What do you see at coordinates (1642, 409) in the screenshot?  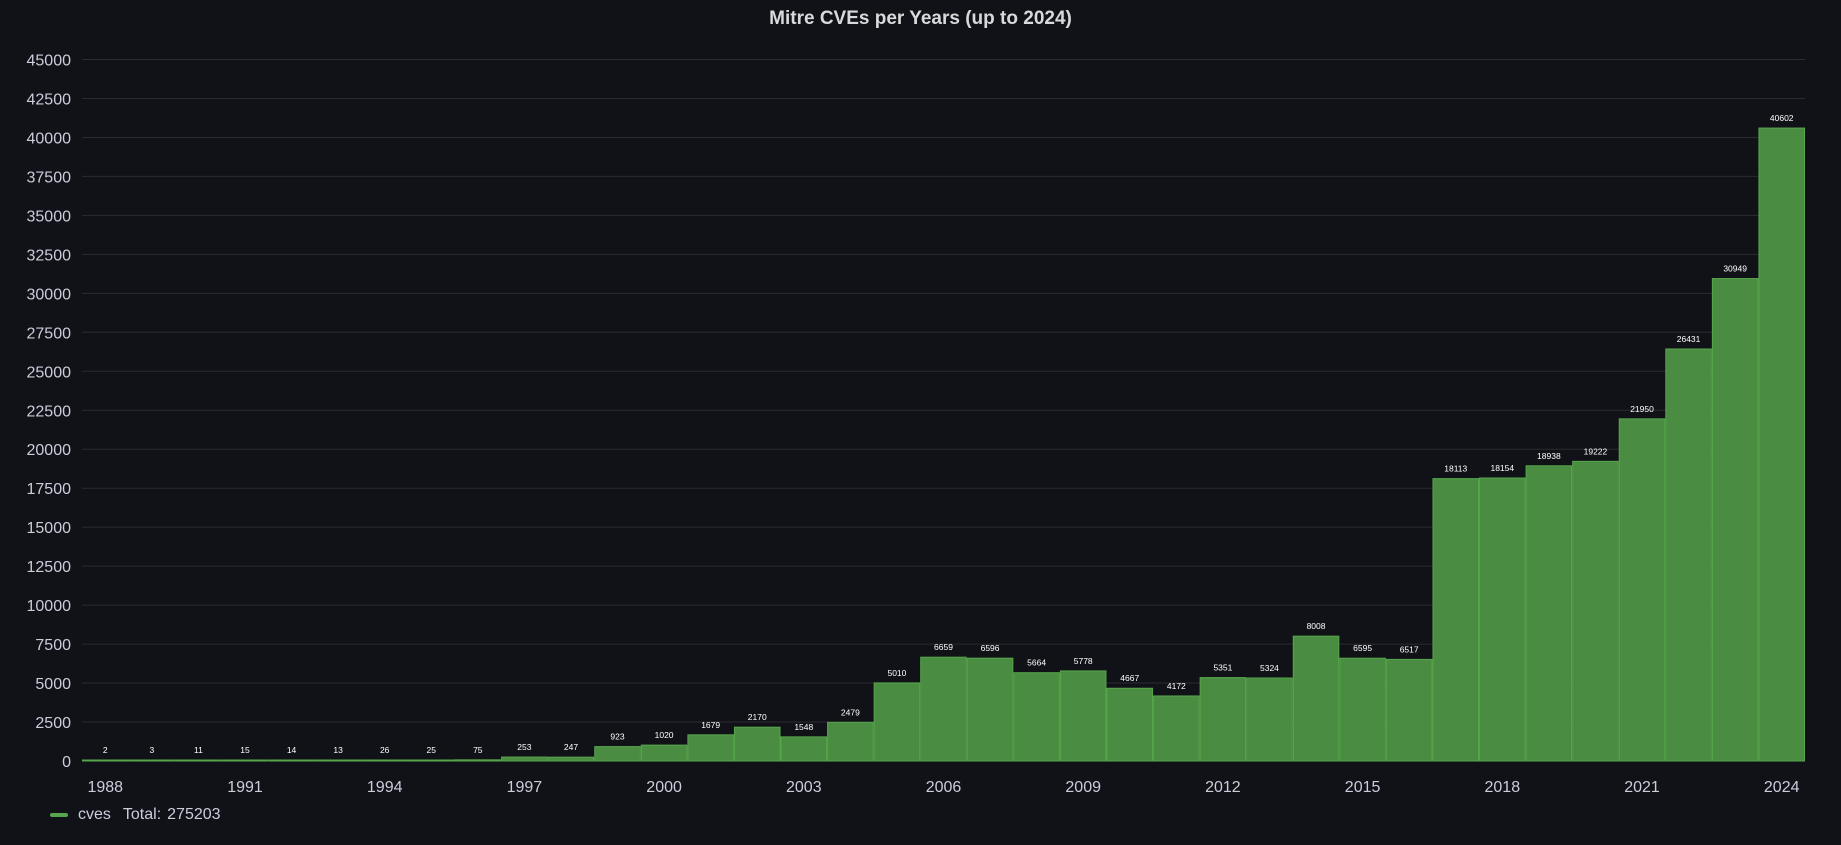 I see `data-label: 21950` at bounding box center [1642, 409].